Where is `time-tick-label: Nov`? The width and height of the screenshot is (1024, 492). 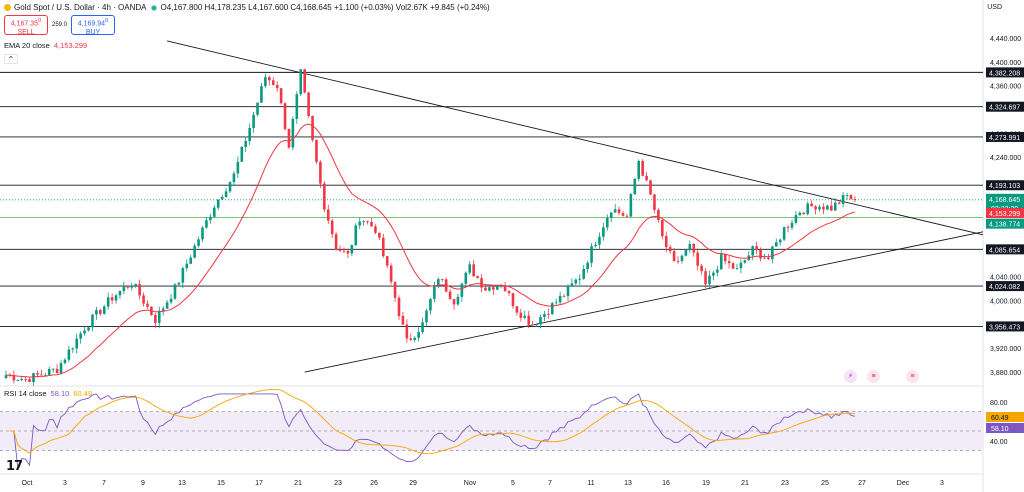 time-tick-label: Nov is located at coordinates (470, 483).